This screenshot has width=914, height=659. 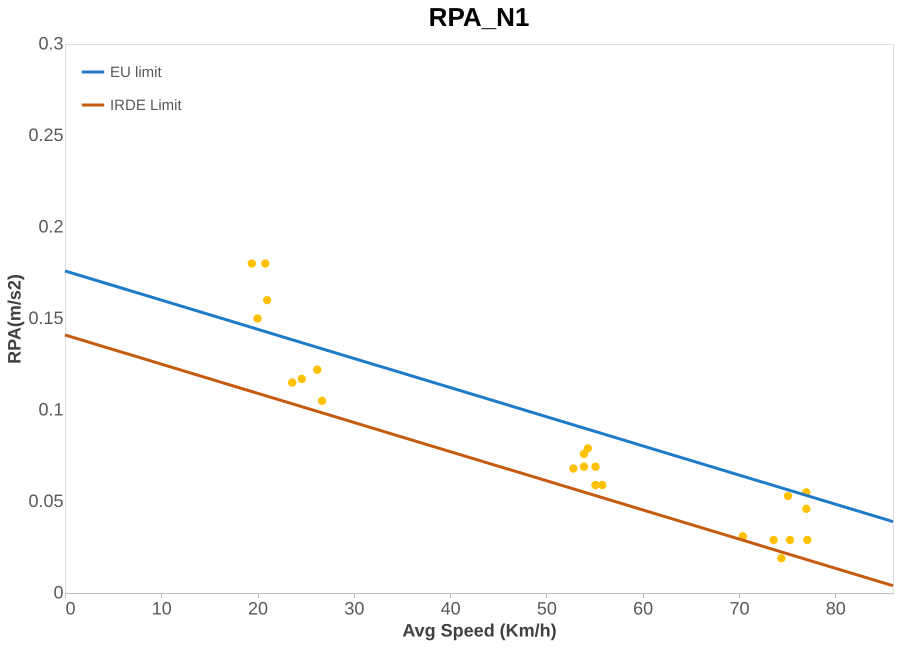 I want to click on x-tick-label: 20, so click(x=258, y=608).